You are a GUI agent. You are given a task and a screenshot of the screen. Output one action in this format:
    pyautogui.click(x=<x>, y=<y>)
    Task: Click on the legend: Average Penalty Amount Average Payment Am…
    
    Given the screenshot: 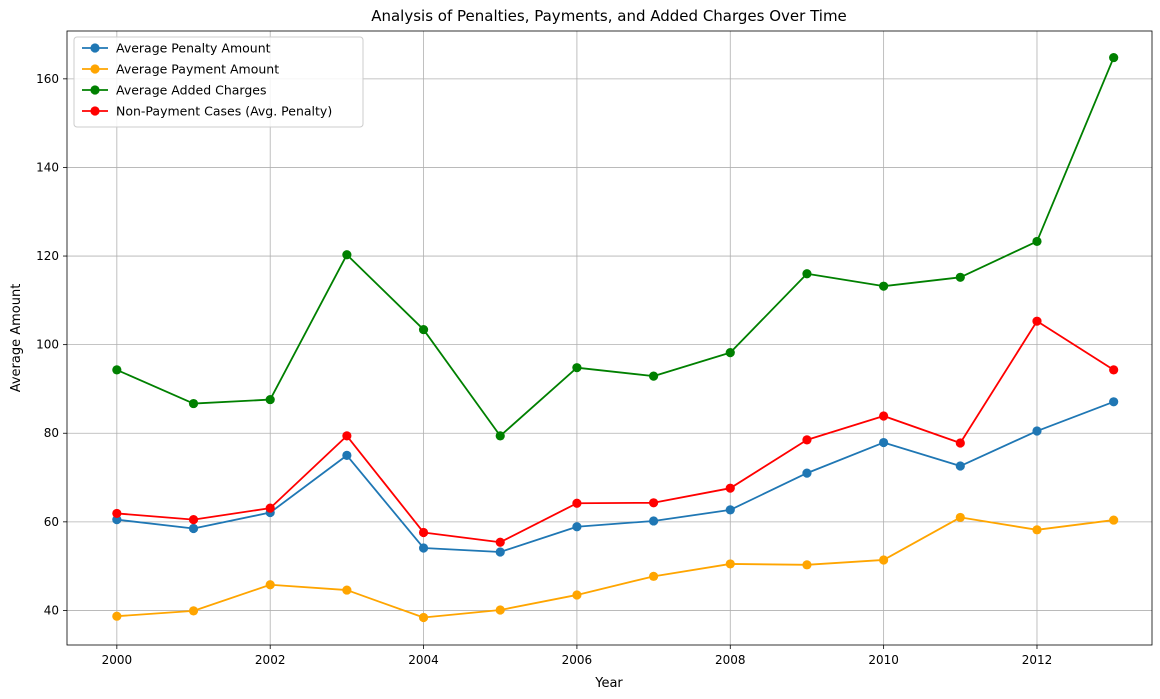 What is the action you would take?
    pyautogui.click(x=218, y=82)
    